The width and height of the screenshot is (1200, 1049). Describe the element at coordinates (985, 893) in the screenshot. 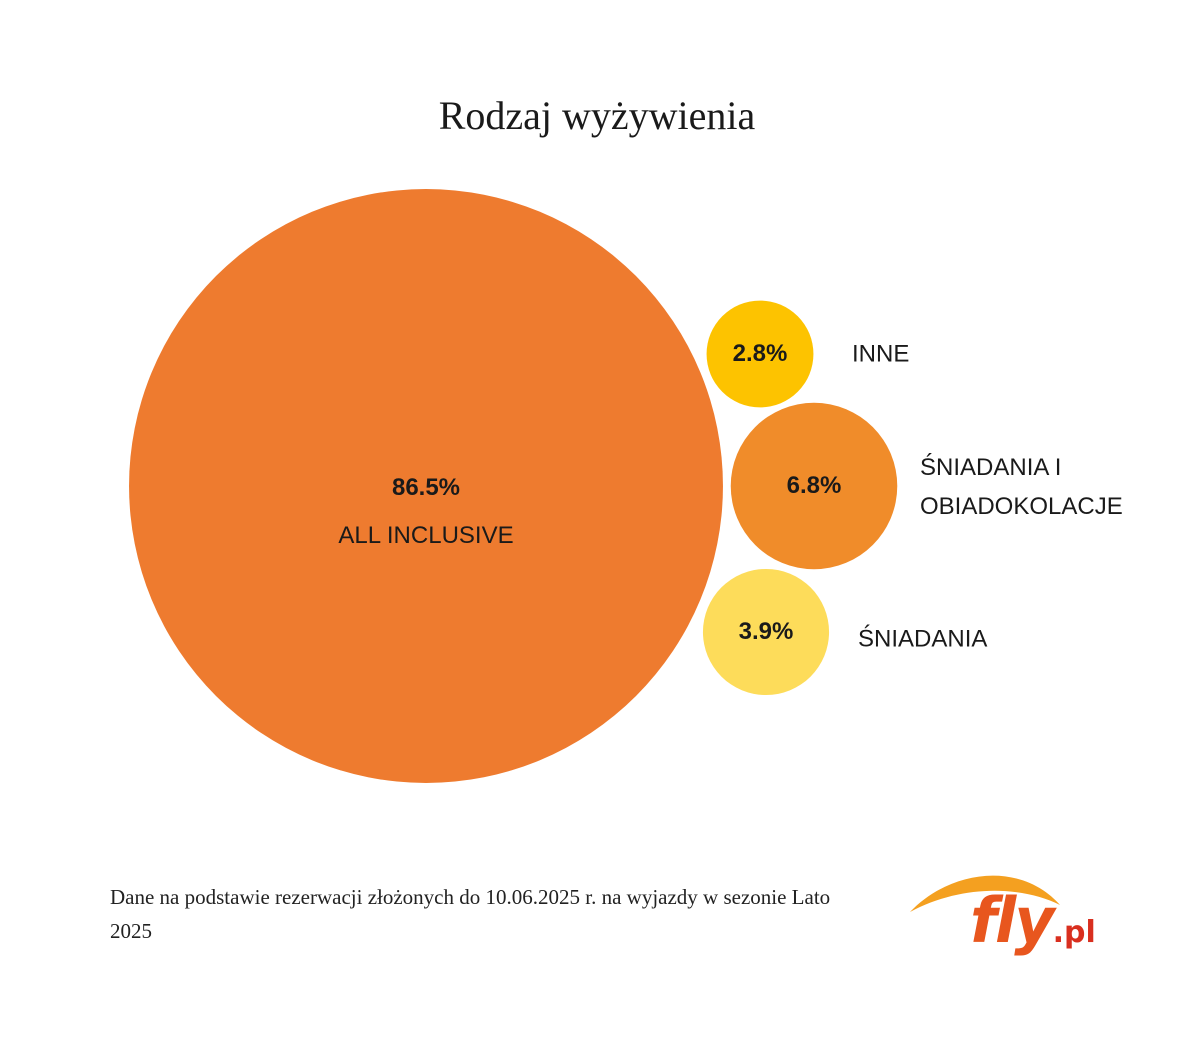

I see `logo-swoosh` at that location.